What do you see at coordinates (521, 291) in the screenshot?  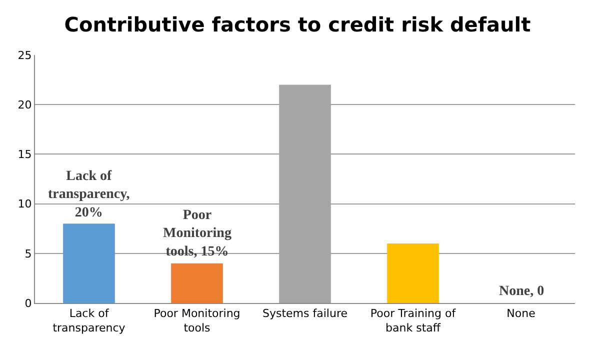 I see `annotation: None, 0` at bounding box center [521, 291].